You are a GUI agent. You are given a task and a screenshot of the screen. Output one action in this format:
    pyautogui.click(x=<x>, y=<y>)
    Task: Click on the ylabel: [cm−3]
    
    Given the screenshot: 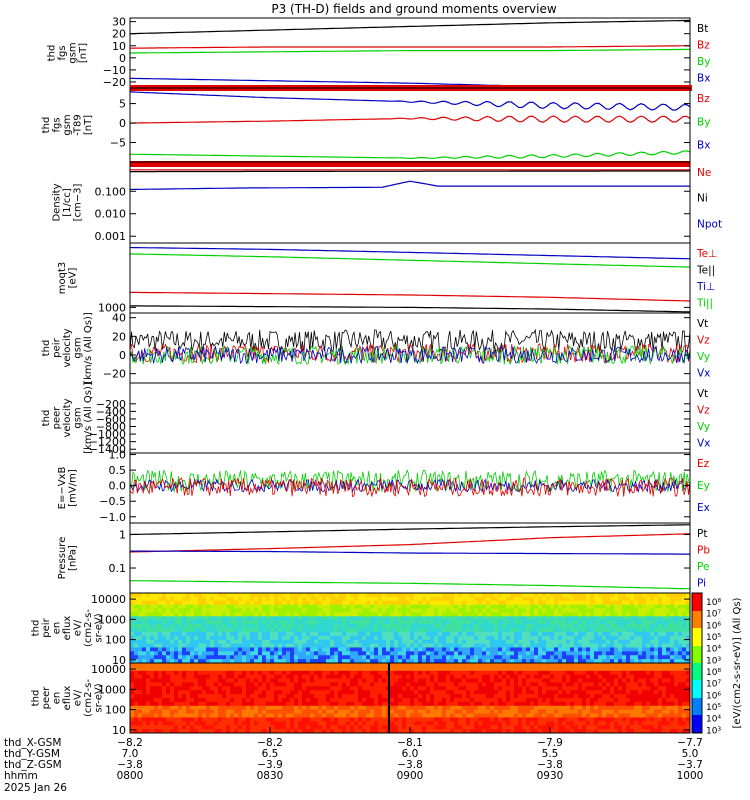 What is the action you would take?
    pyautogui.click(x=78, y=203)
    